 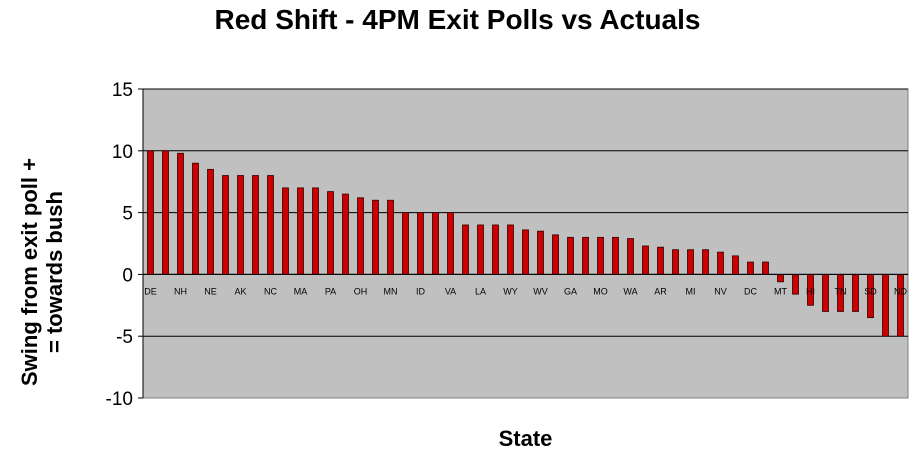 I want to click on category-label: WA, so click(x=630, y=291).